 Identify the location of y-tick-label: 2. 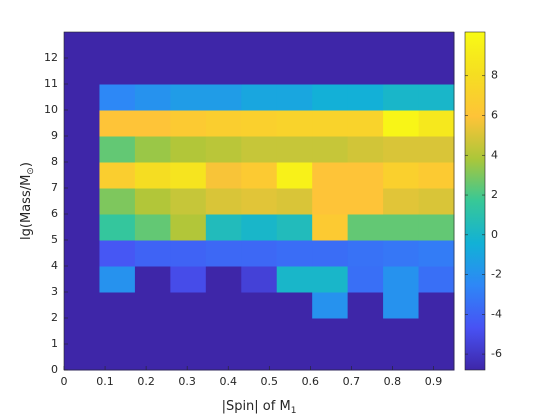
(54, 317).